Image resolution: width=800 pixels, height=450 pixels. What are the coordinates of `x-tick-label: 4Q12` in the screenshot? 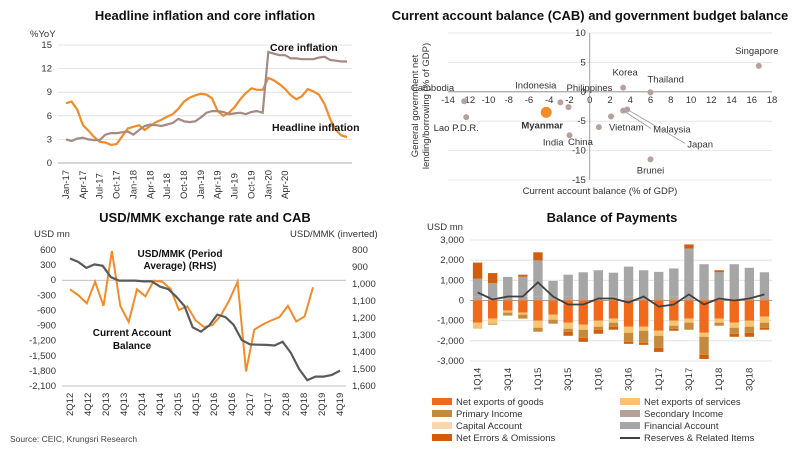 It's located at (88, 404).